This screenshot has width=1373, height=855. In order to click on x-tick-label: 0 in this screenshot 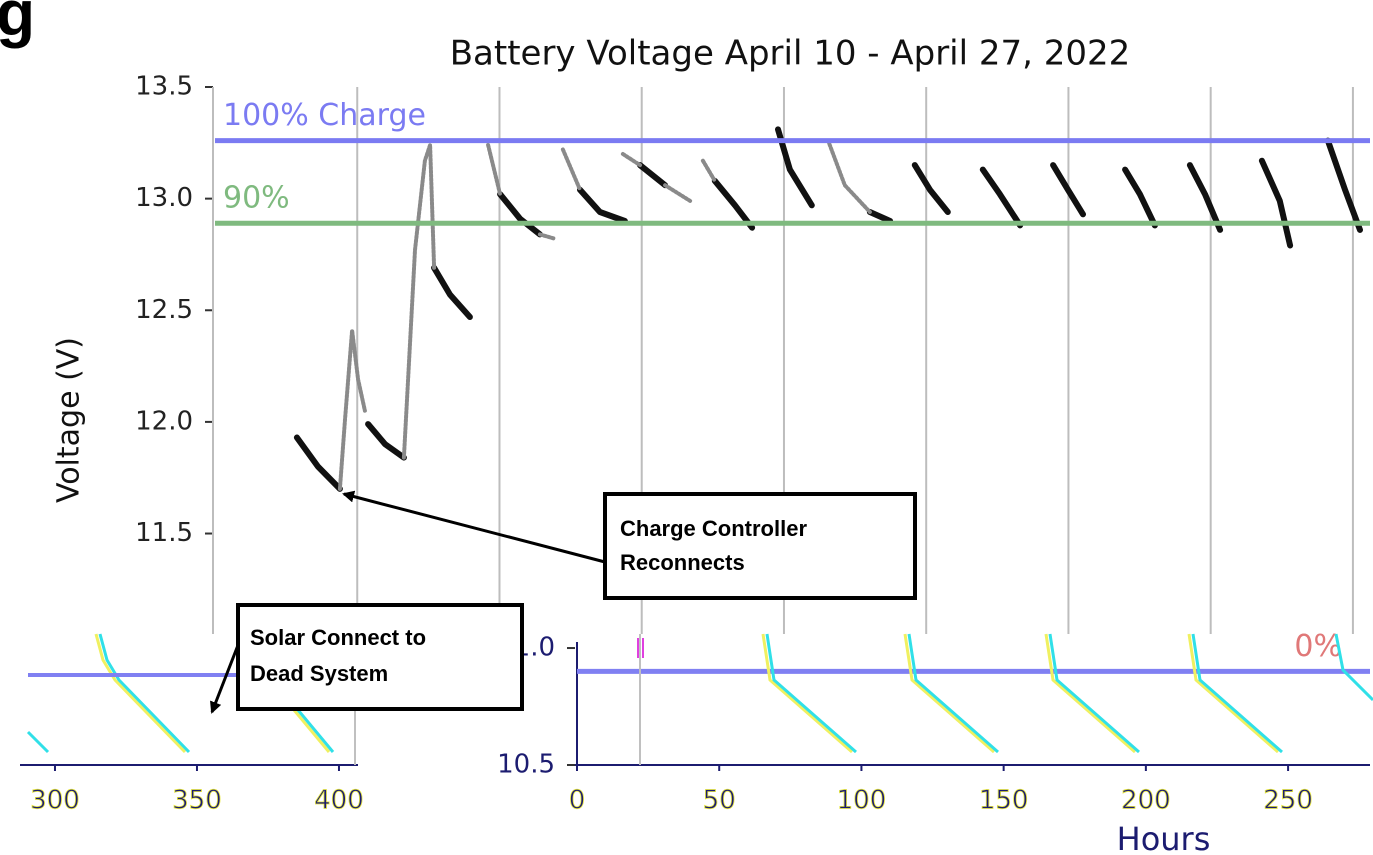, I will do `click(577, 801)`.